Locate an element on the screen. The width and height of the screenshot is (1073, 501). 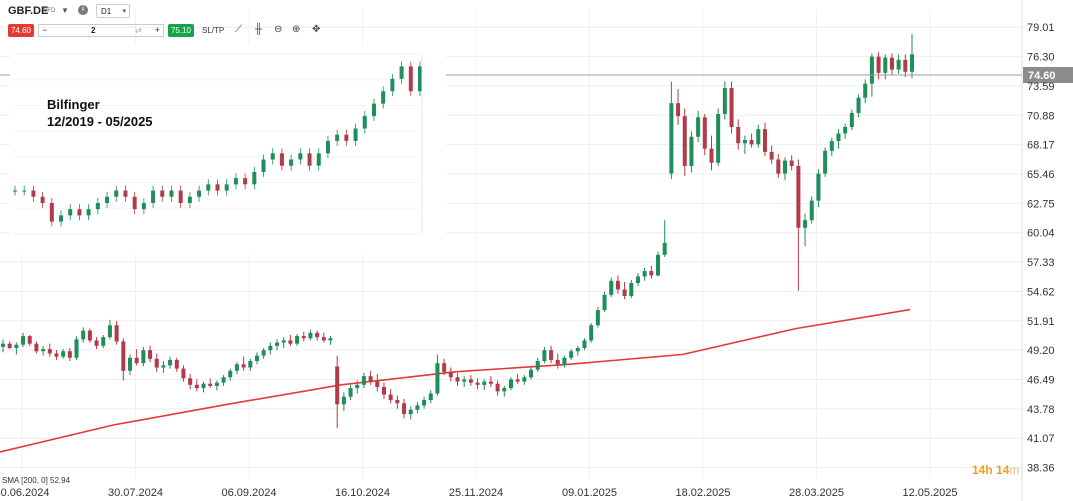
candles-icon: ╫ is located at coordinates (259, 29).